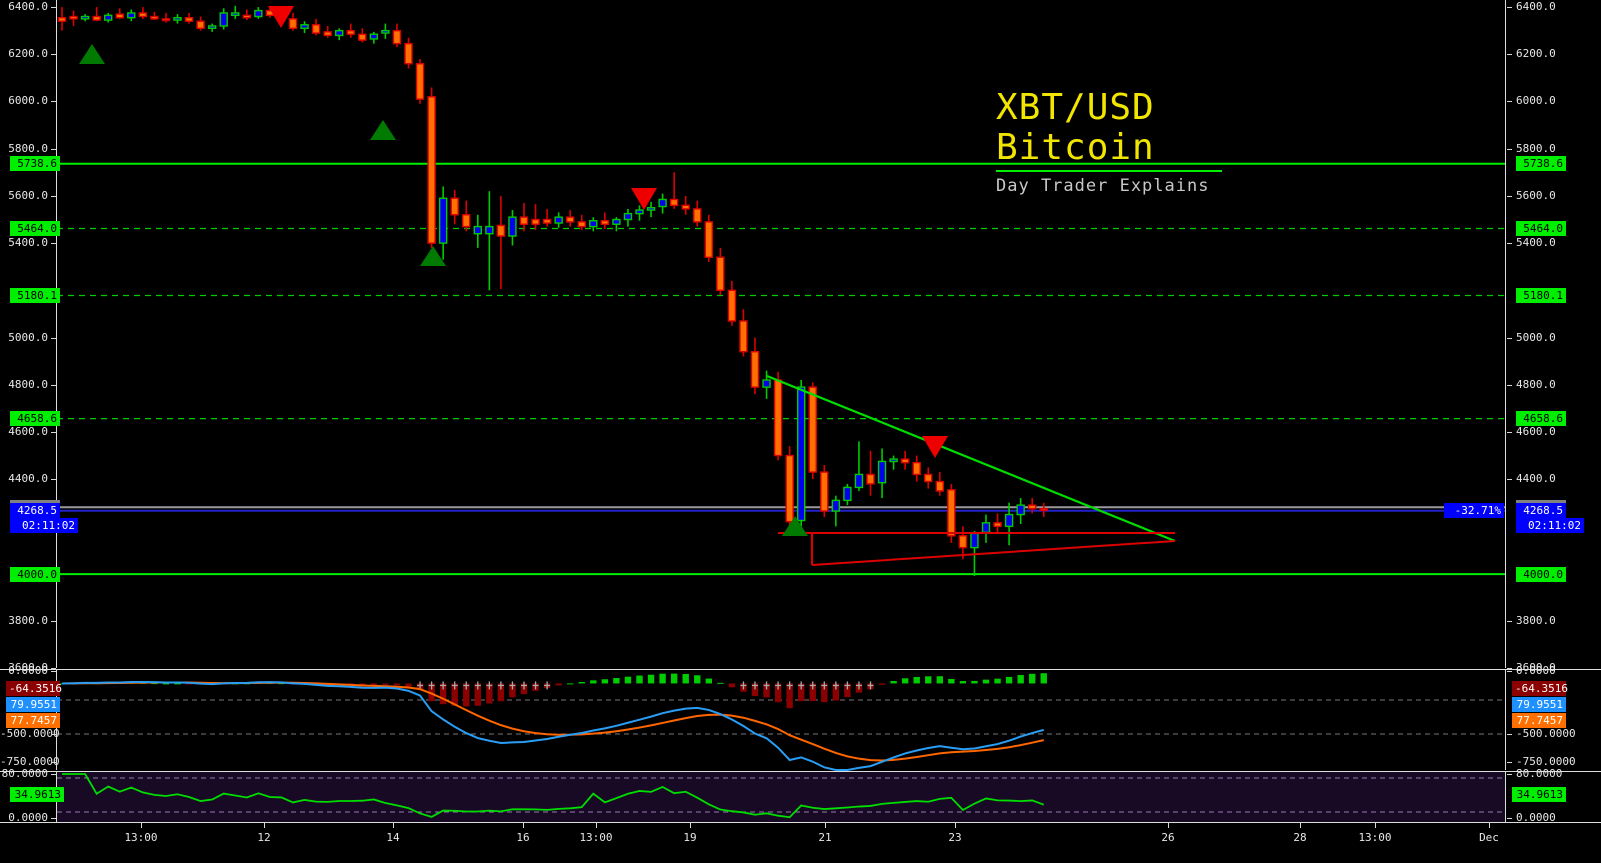  Describe the element at coordinates (35, 419) in the screenshot. I see `price-badge-left-4658.6: 4658.6` at that location.